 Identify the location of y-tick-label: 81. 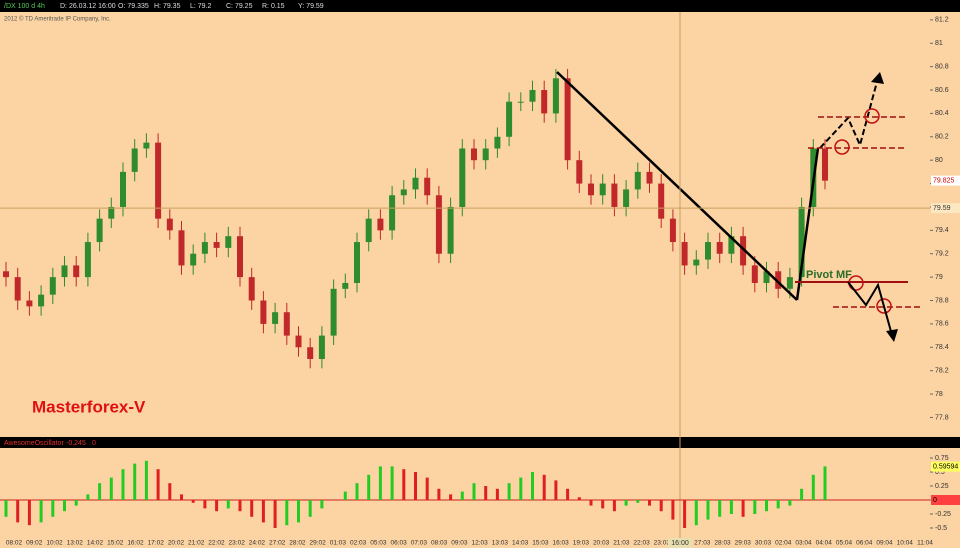
(939, 43).